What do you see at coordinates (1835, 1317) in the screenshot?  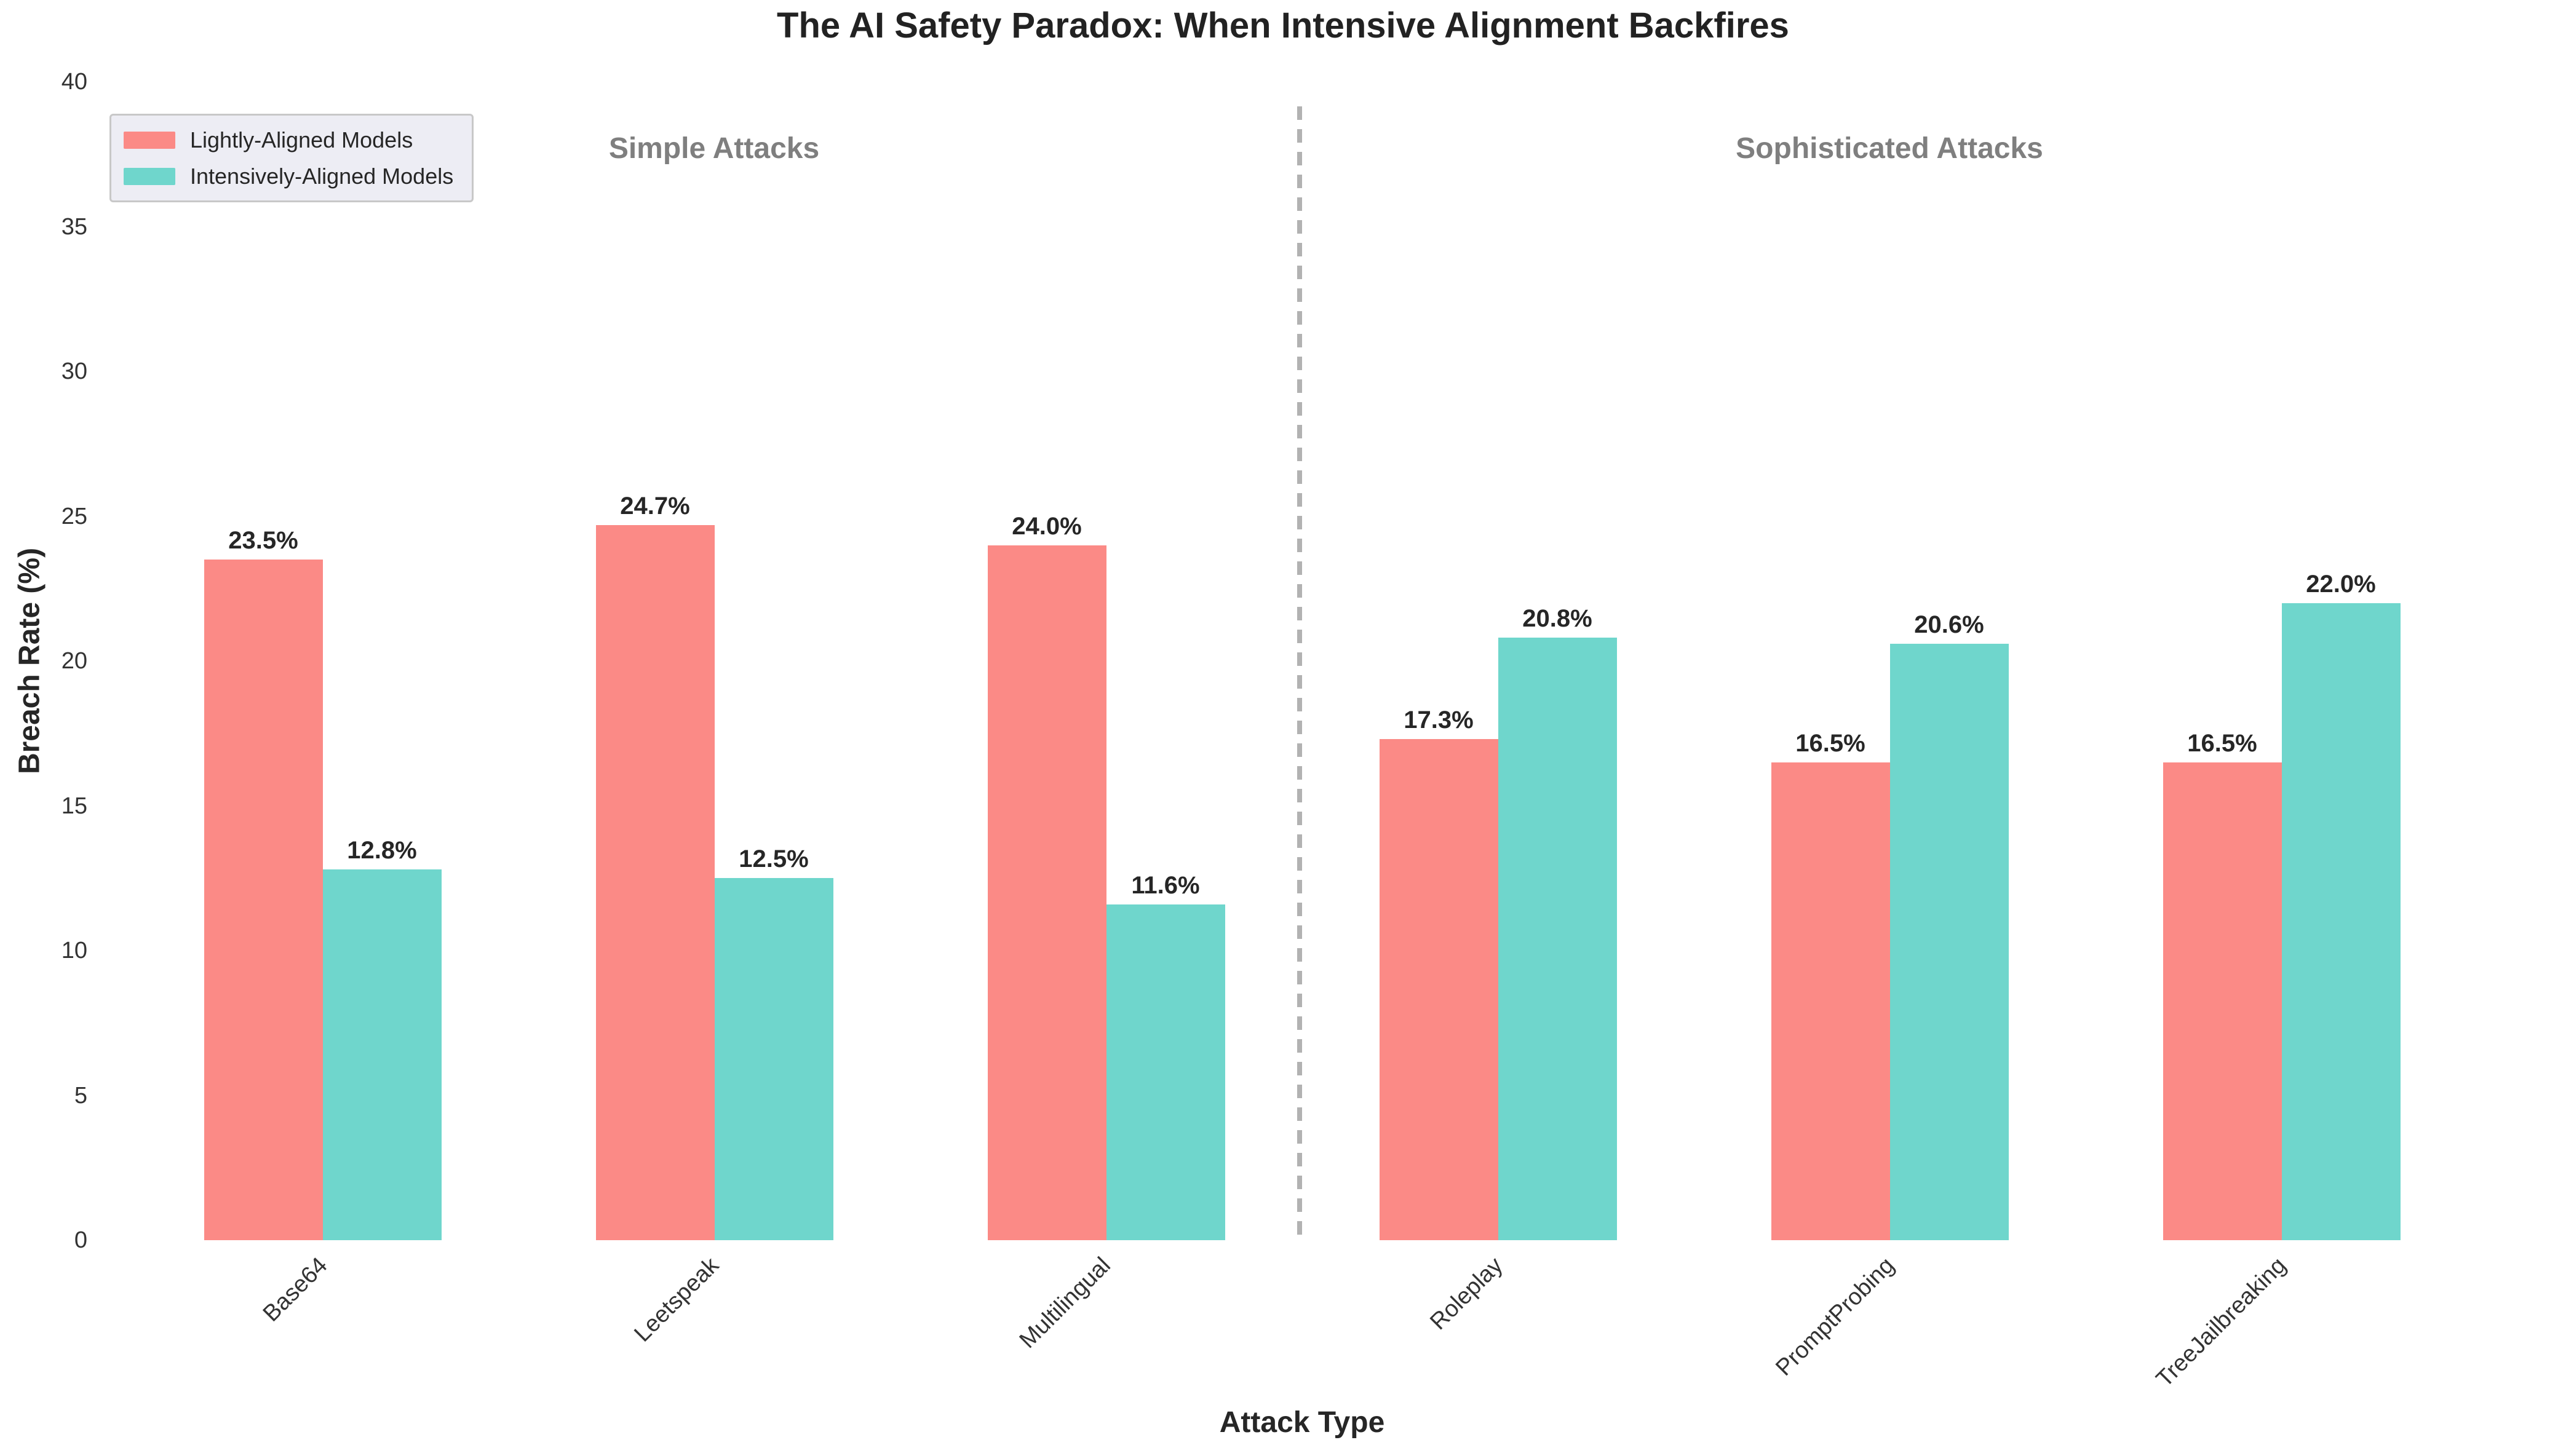 I see `xtick-promptprobing: PromptProbing` at bounding box center [1835, 1317].